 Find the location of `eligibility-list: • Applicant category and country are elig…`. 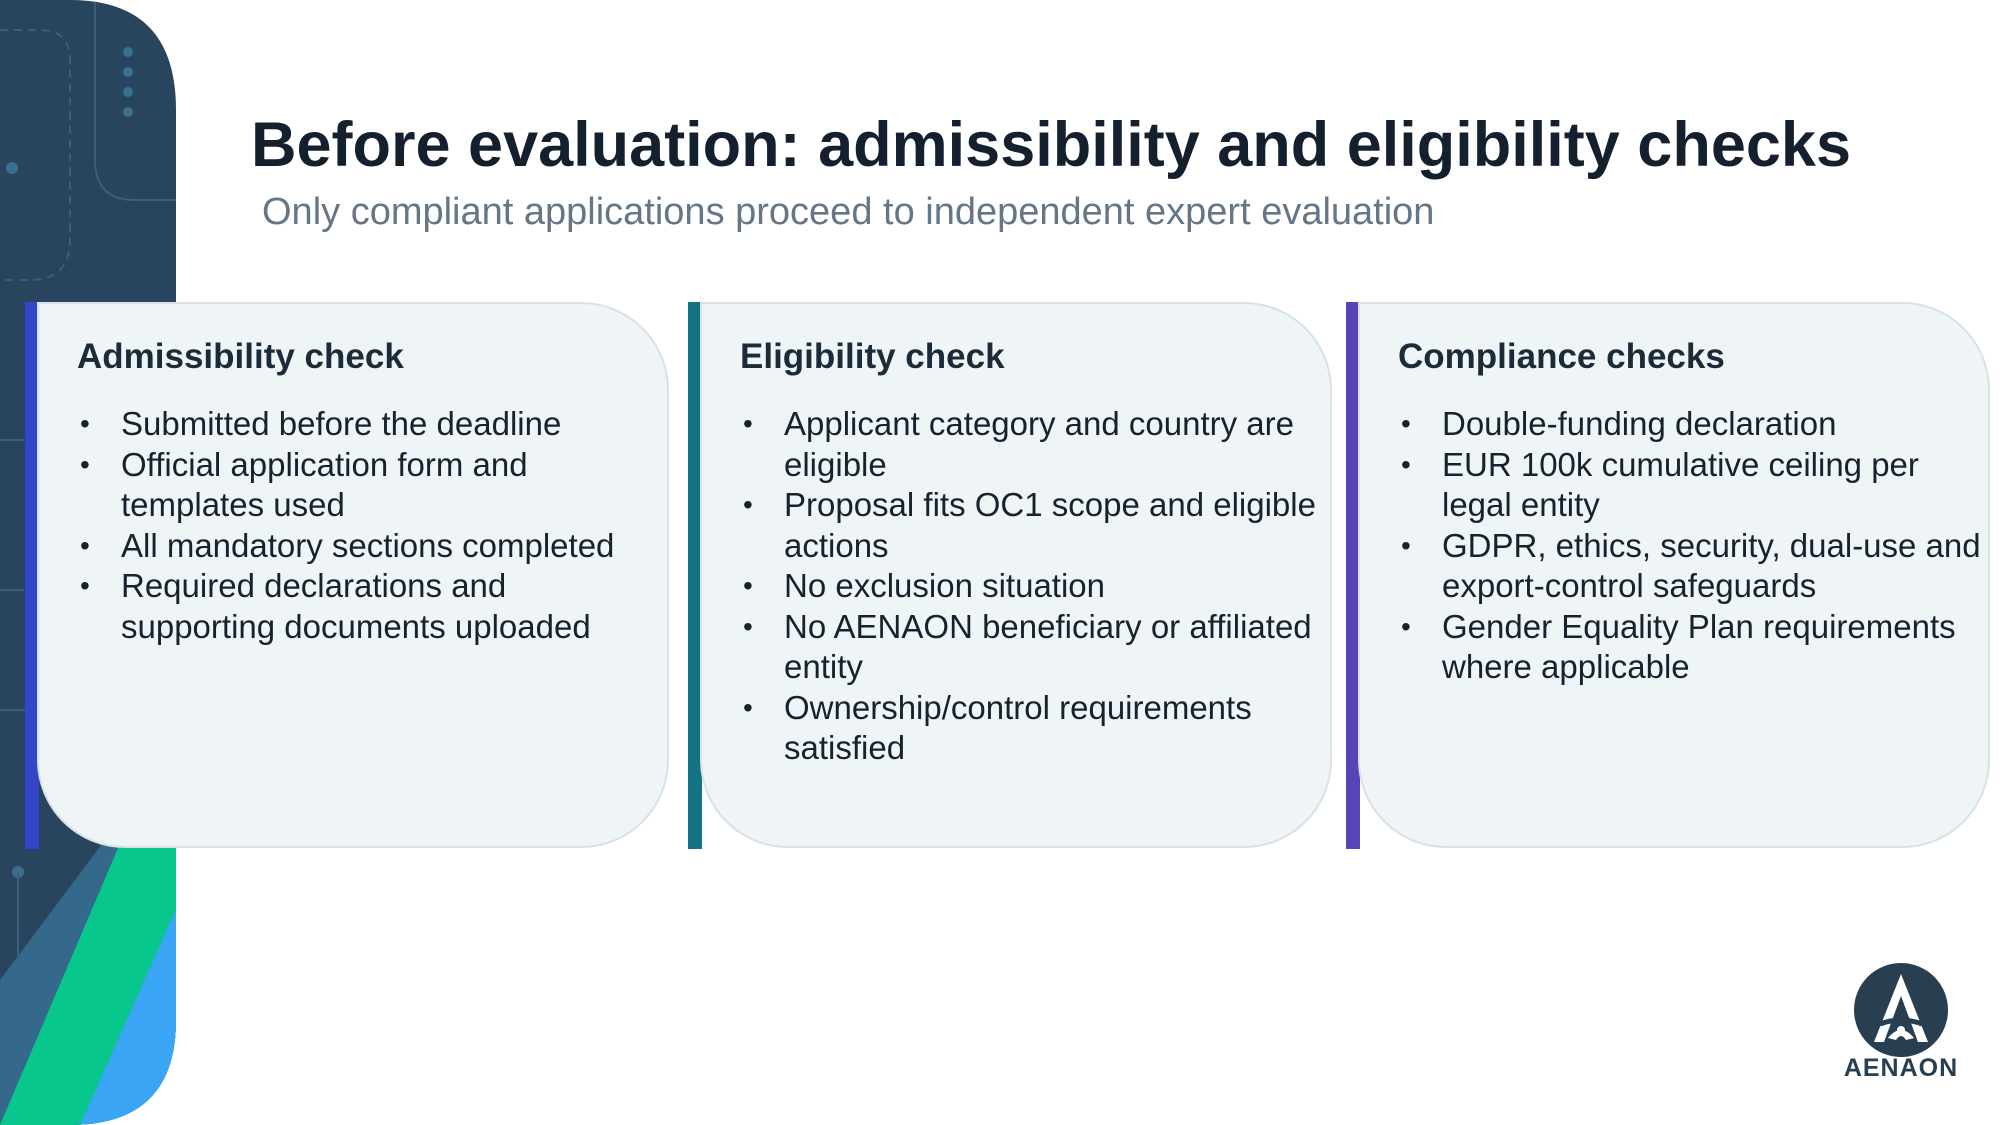

eligibility-list: • Applicant category and country are elig… is located at coordinates (1035, 586).